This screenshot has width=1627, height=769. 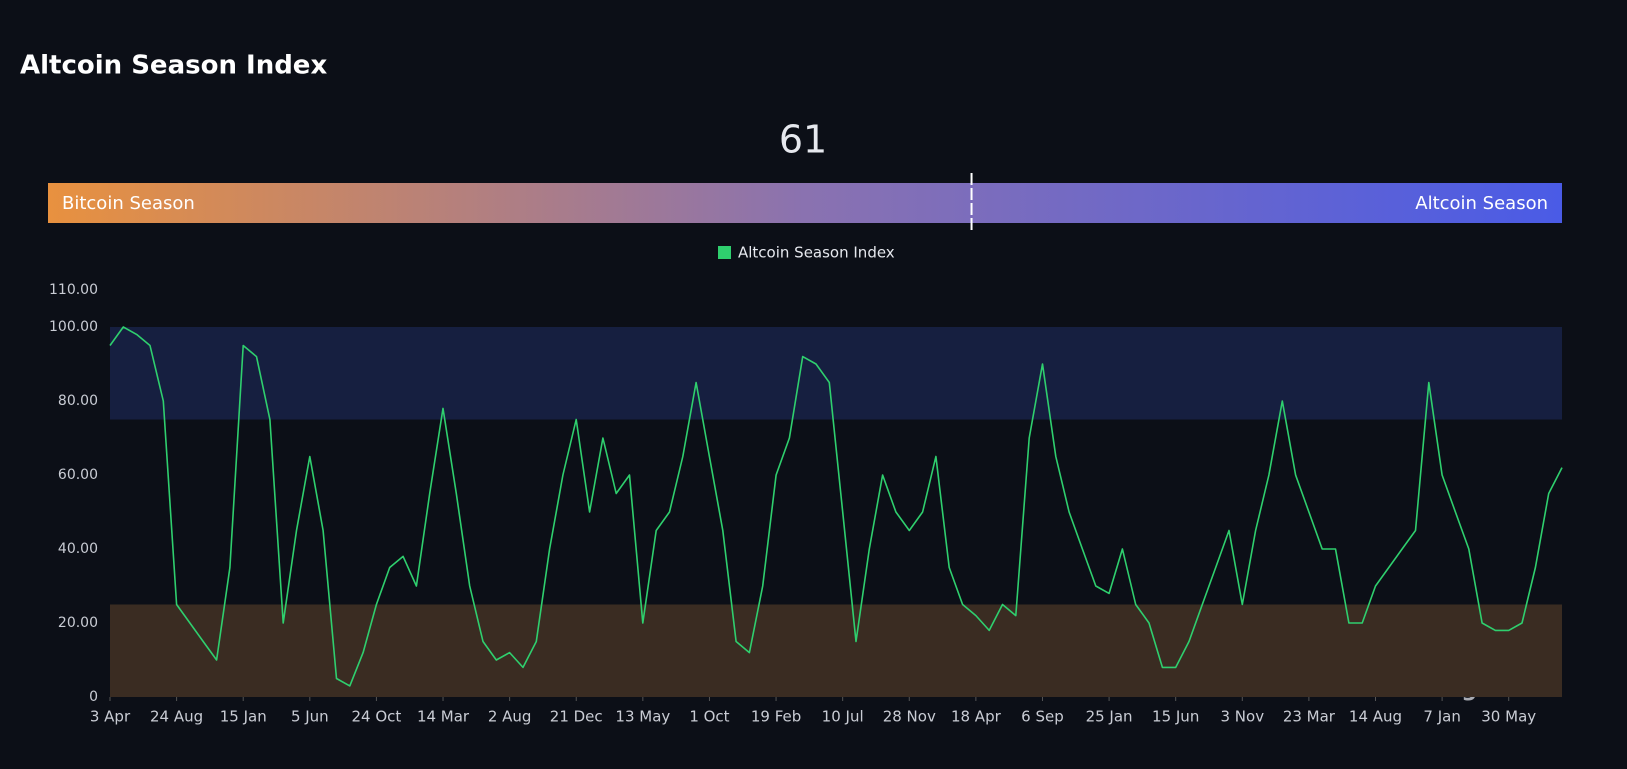 What do you see at coordinates (93, 697) in the screenshot?
I see `y-tick-label: 0` at bounding box center [93, 697].